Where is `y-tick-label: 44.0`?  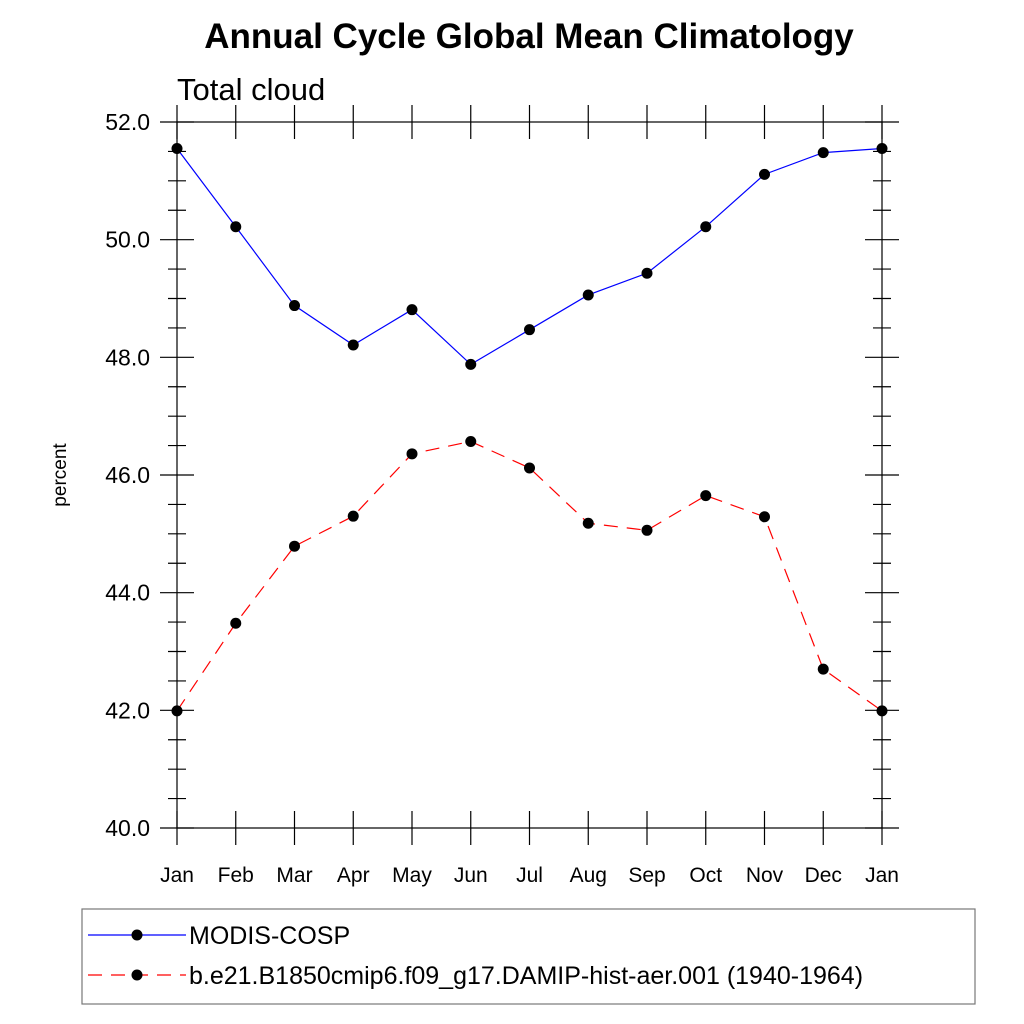
y-tick-label: 44.0 is located at coordinates (127, 593).